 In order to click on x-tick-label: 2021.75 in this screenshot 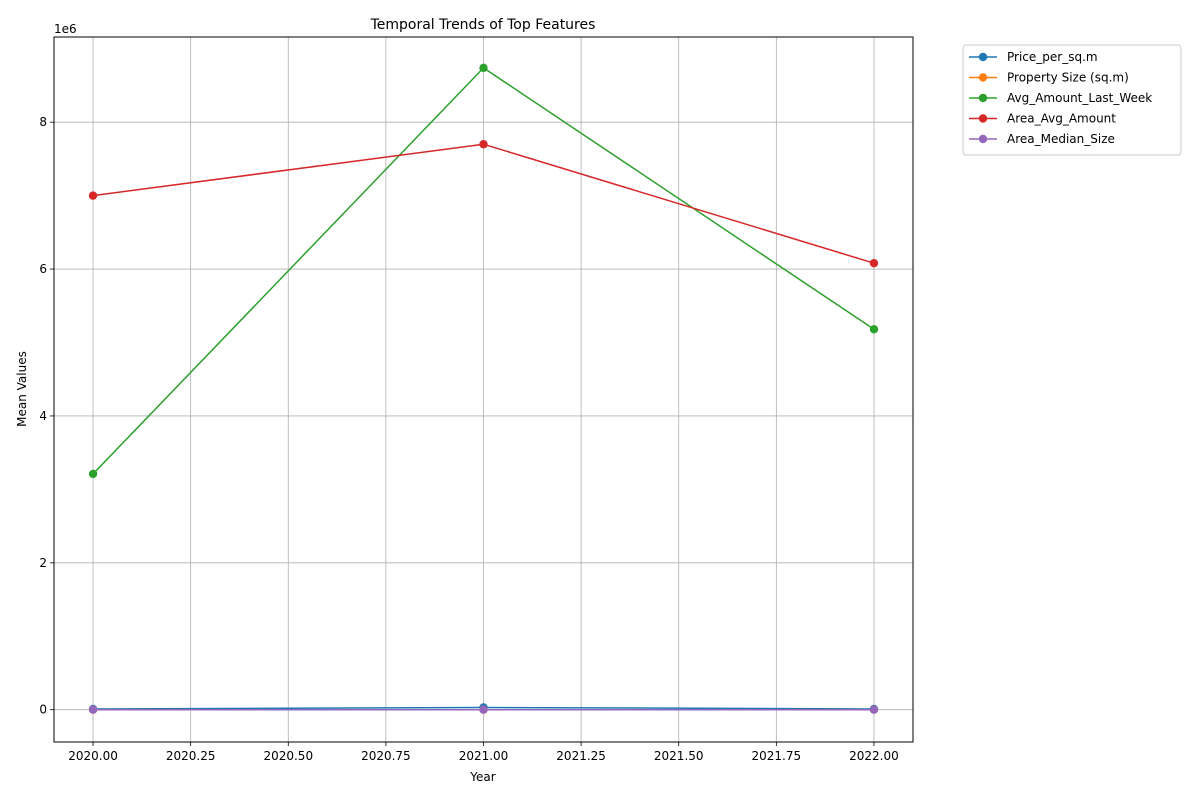, I will do `click(777, 756)`.